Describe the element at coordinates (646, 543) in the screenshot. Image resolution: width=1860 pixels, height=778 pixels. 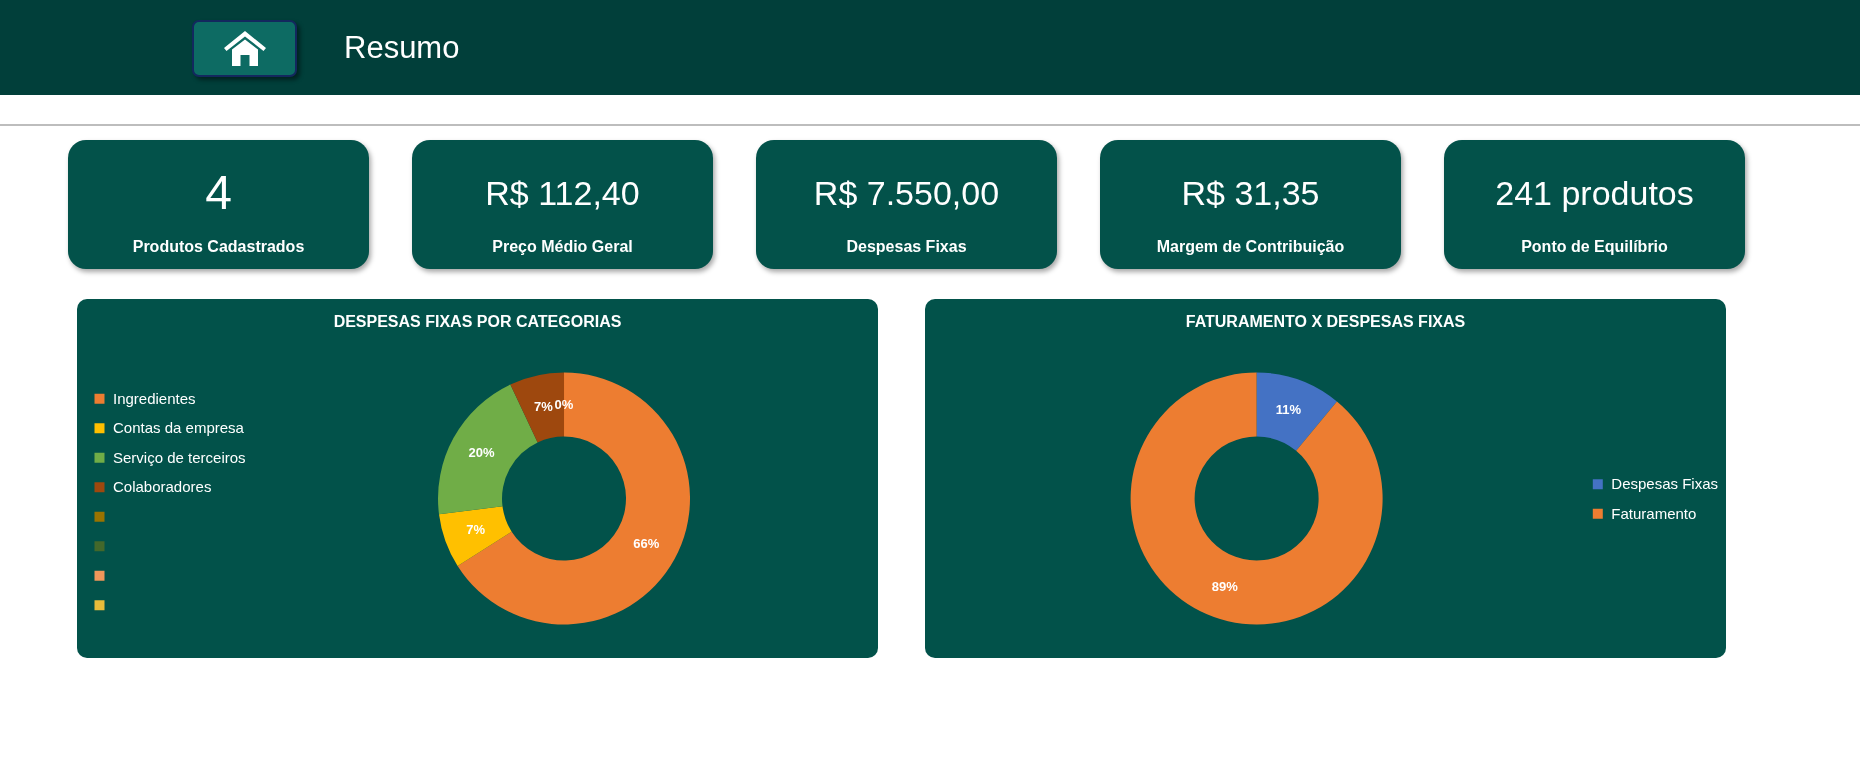
I see `data-label: 66%` at that location.